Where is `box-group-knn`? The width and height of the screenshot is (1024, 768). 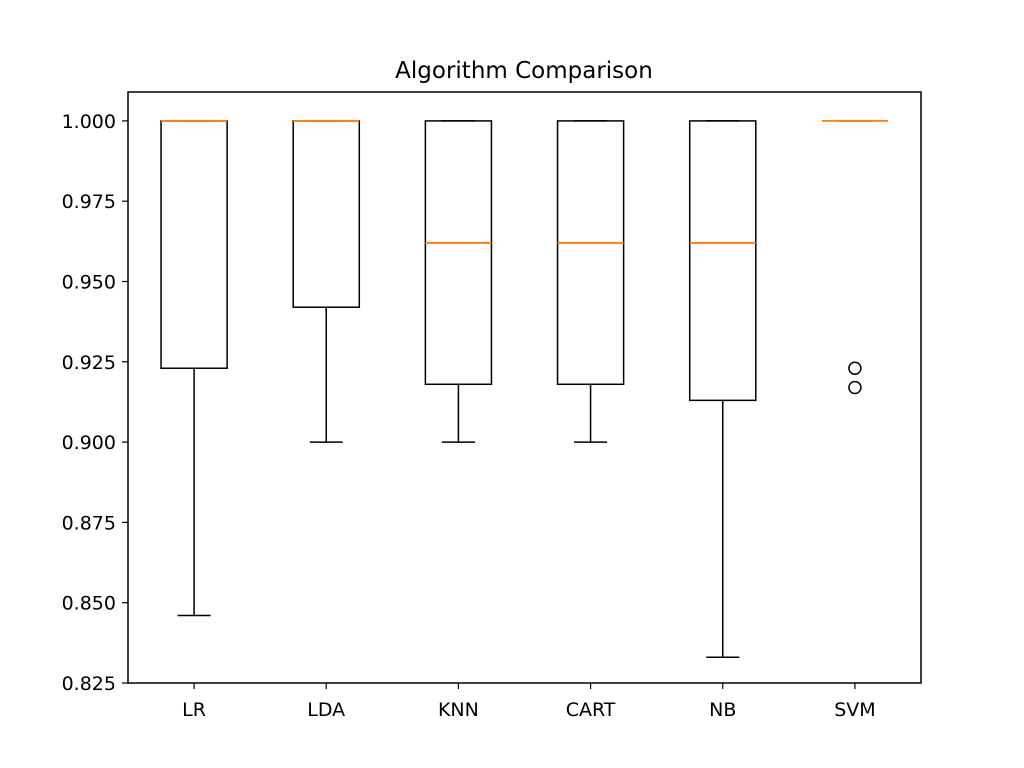
box-group-knn is located at coordinates (458, 281).